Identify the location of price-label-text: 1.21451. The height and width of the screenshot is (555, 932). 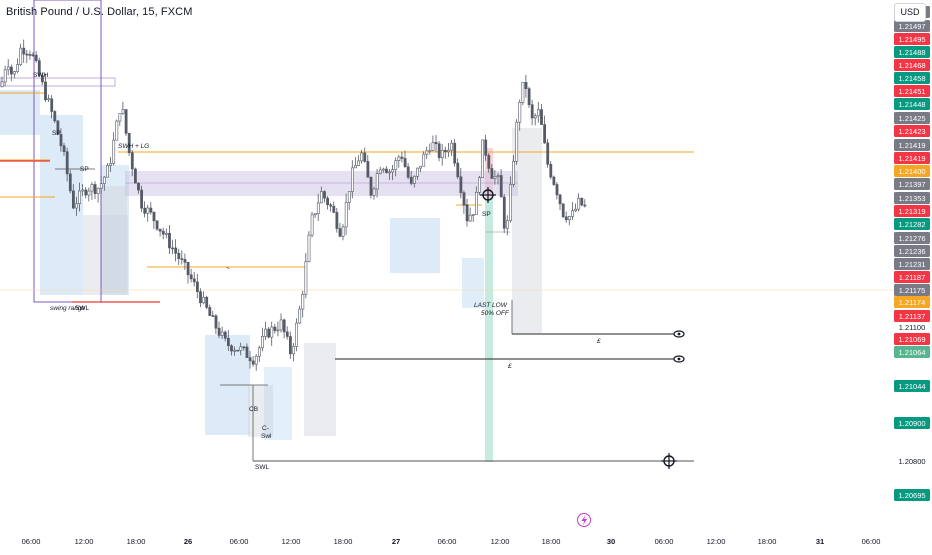
(911, 91).